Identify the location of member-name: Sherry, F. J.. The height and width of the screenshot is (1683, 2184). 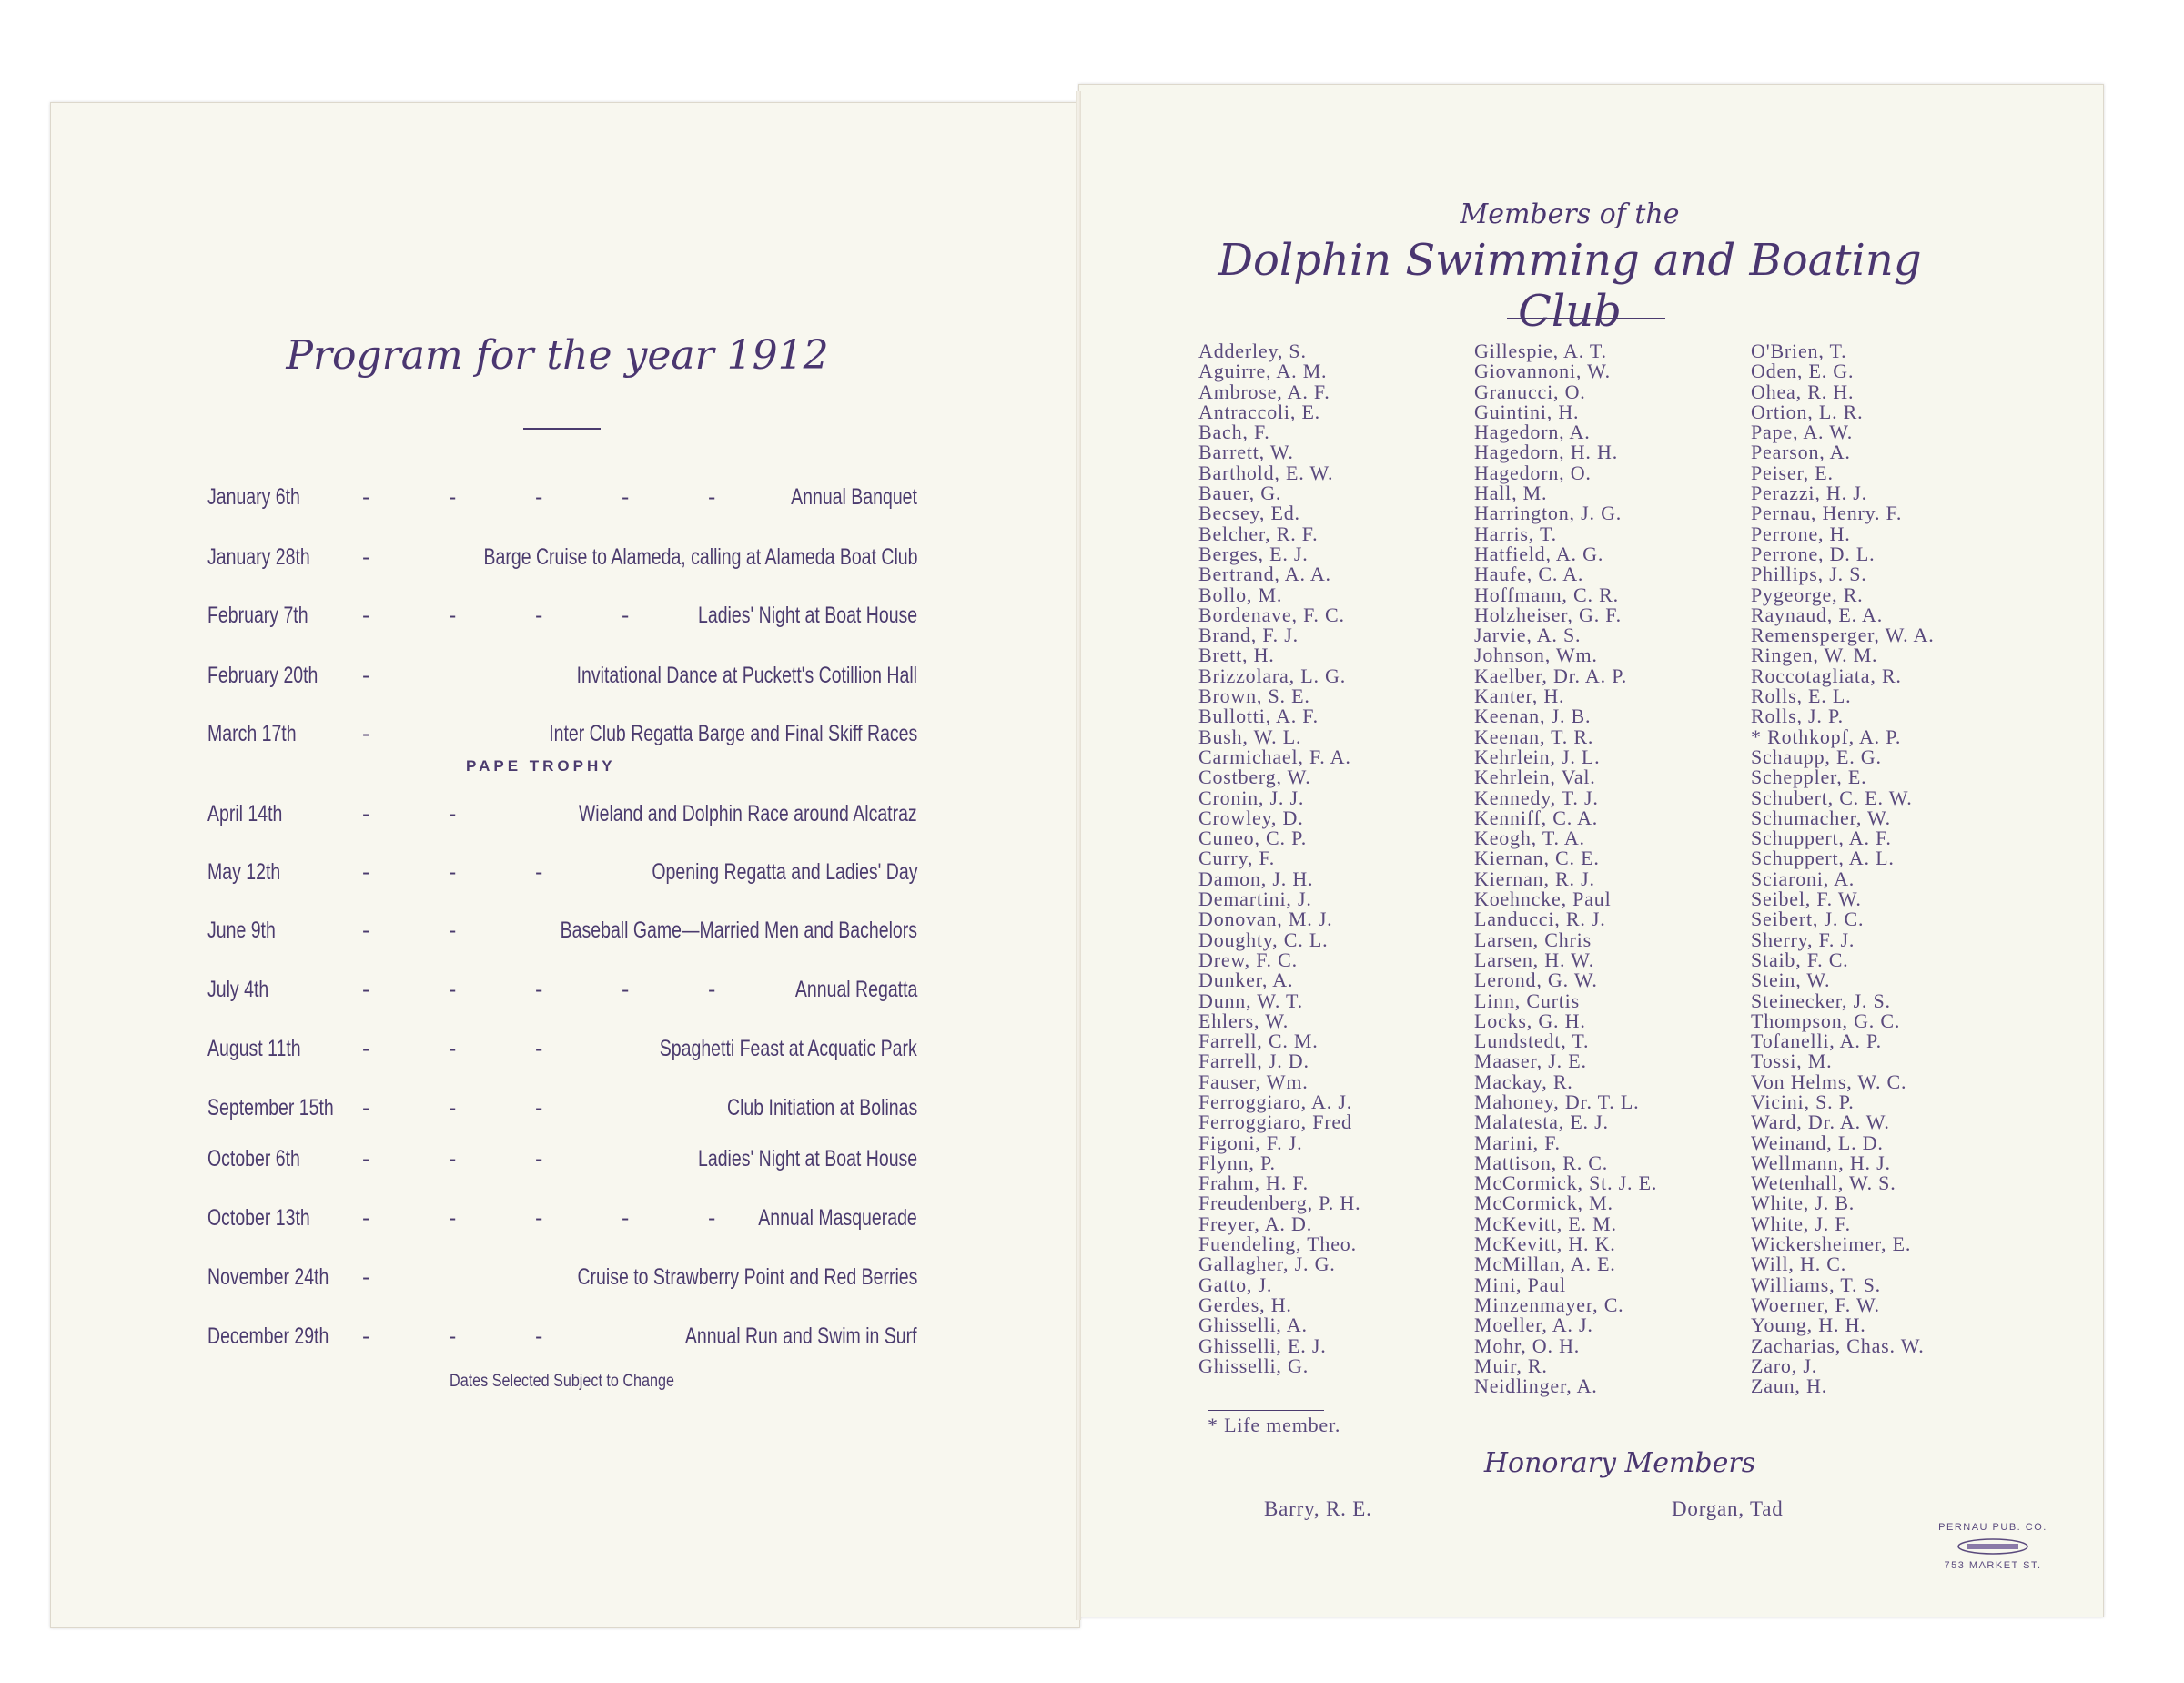
(1803, 939).